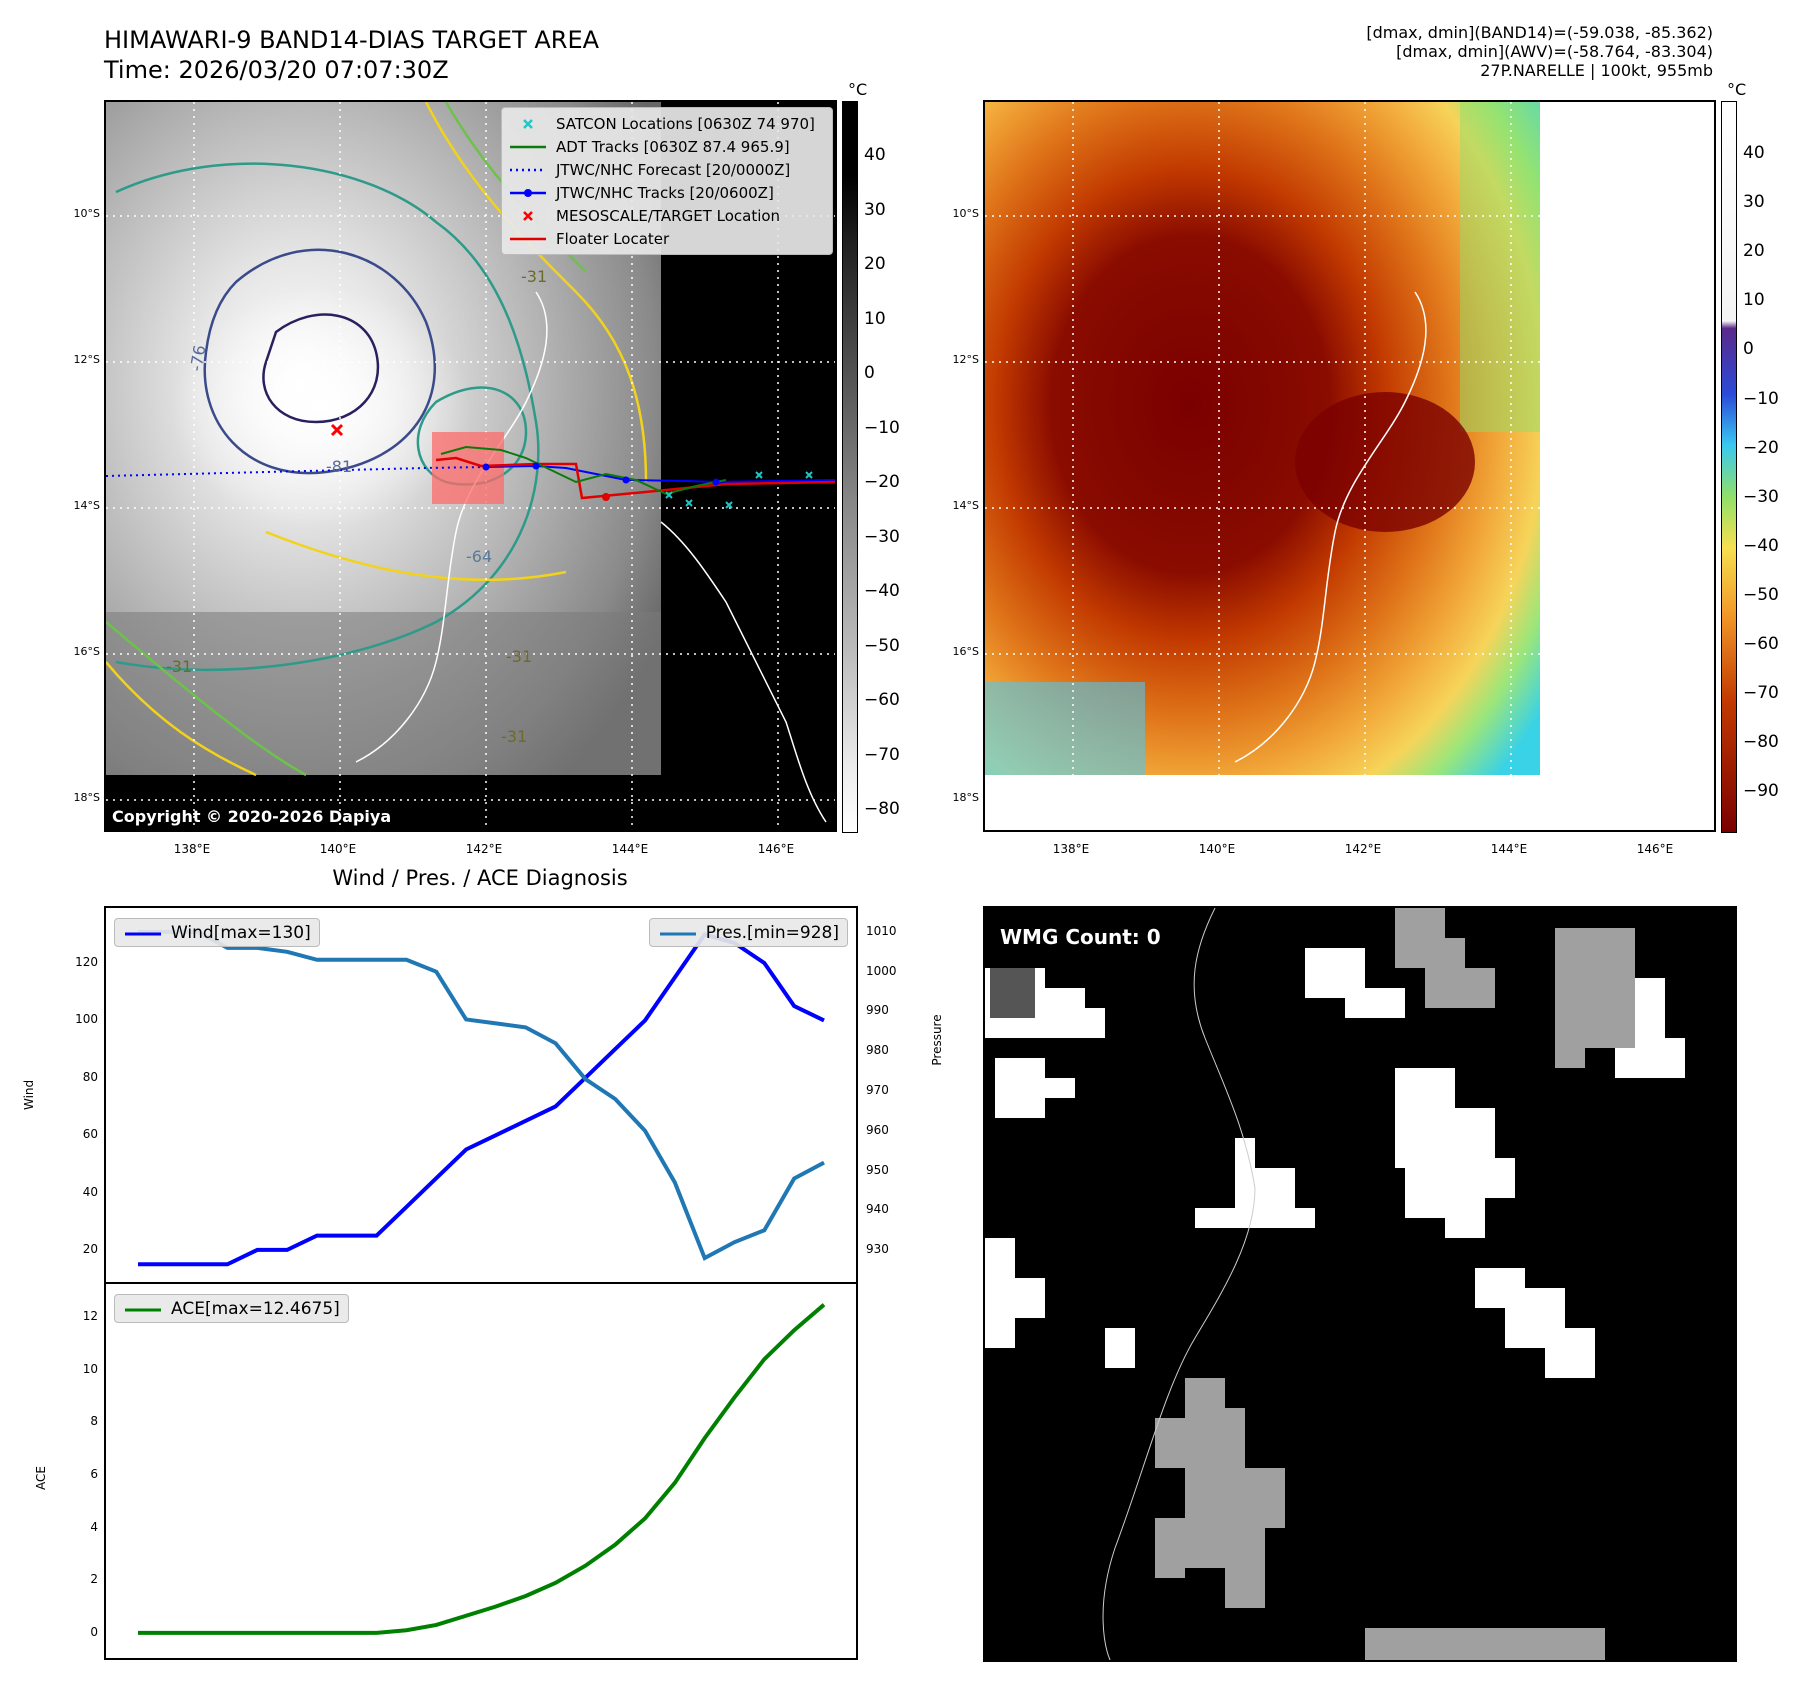 Image resolution: width=1797 pixels, height=1690 pixels. Describe the element at coordinates (251, 816) in the screenshot. I see `copyright: Copyright © 2020-2026 Dapiya` at that location.